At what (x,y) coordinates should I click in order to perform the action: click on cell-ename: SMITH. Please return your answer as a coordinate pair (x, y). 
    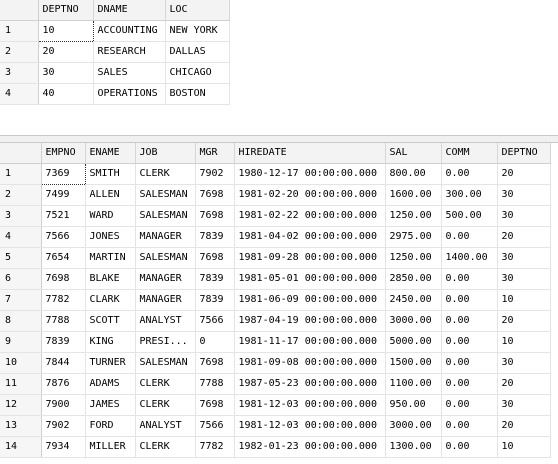
    Looking at the image, I should click on (110, 174).